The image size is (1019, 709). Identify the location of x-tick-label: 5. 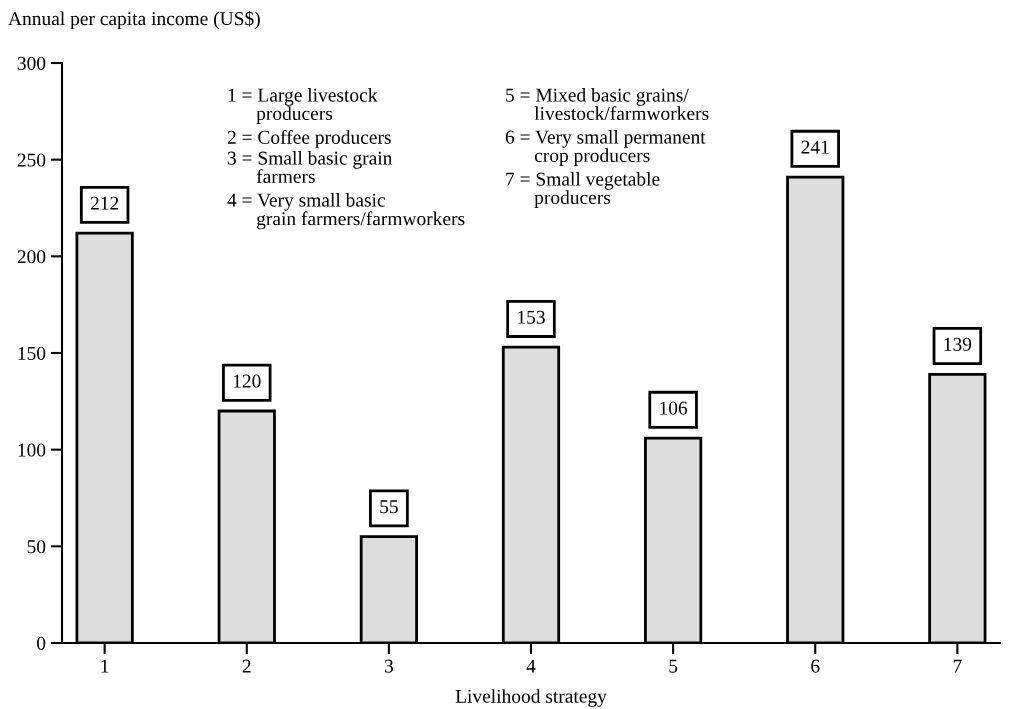
(673, 666).